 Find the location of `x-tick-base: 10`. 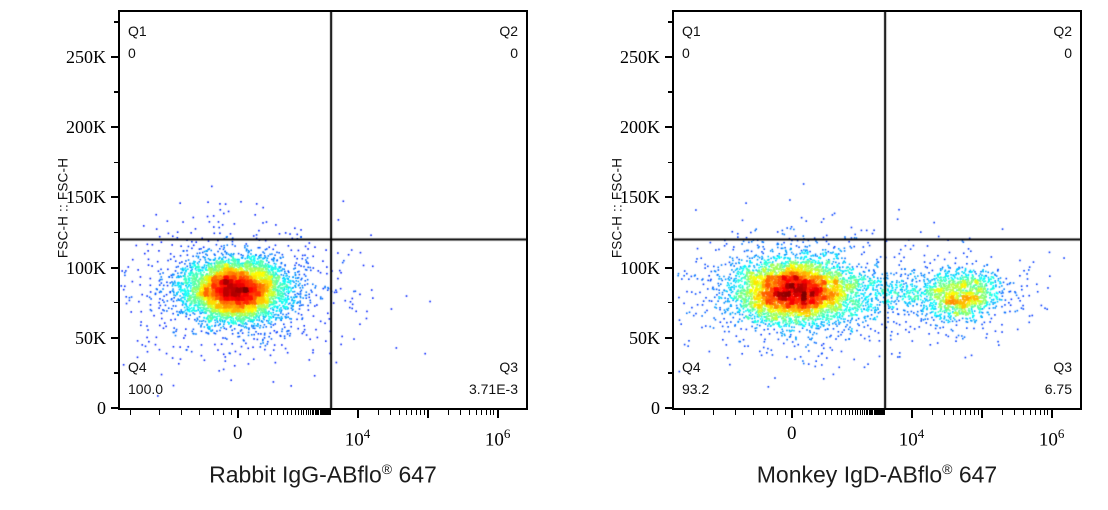

x-tick-base: 10 is located at coordinates (1048, 440).